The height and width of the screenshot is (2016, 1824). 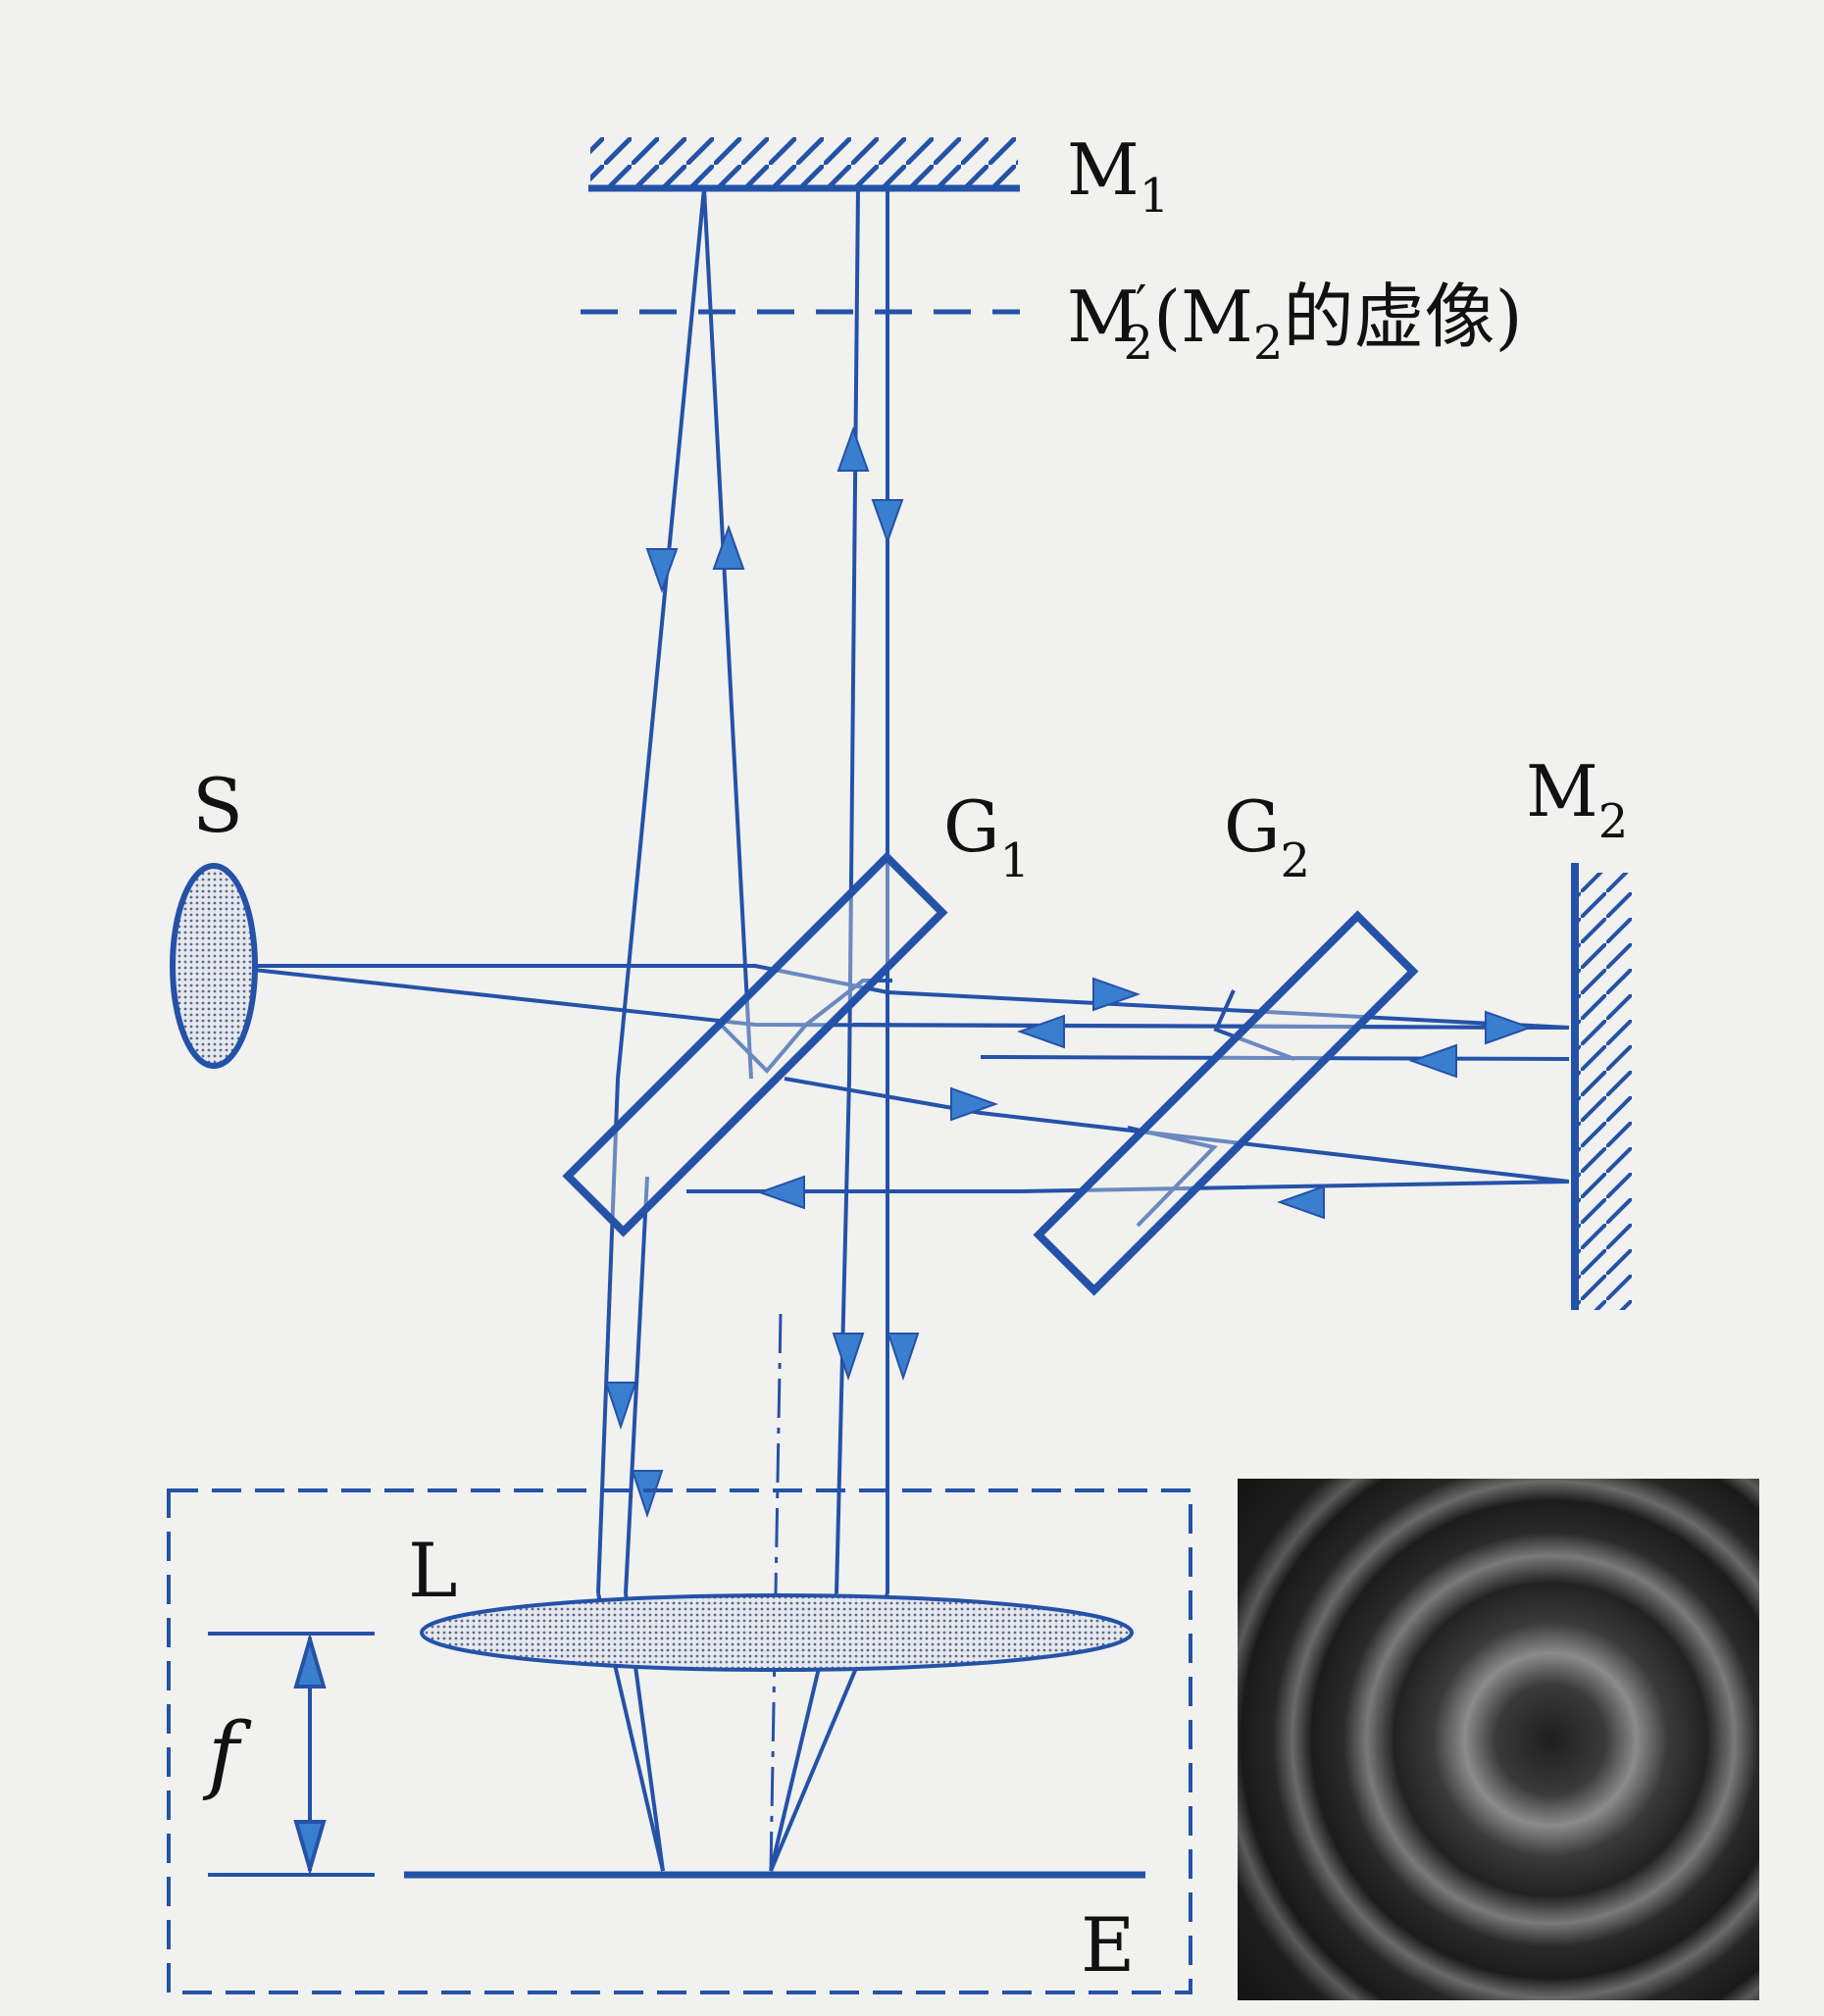 I want to click on label-lens-l: L, so click(x=432, y=1570).